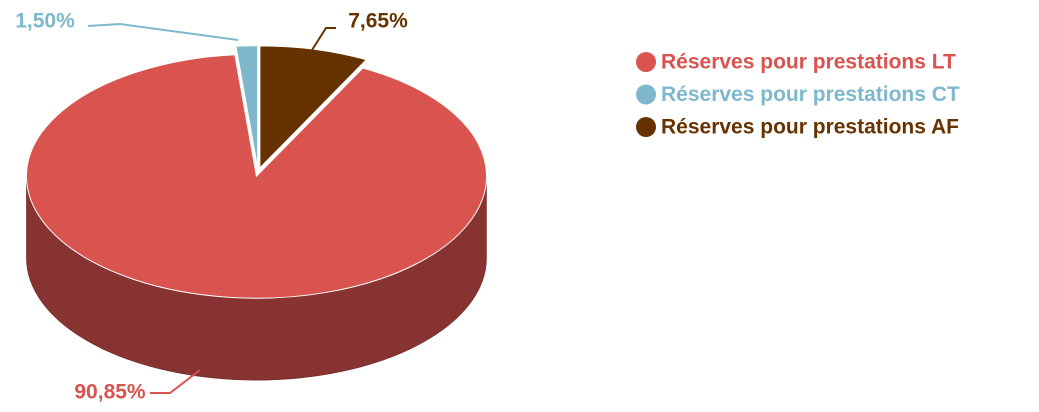  What do you see at coordinates (810, 127) in the screenshot?
I see `legend-label: Réserves pour prestations AF` at bounding box center [810, 127].